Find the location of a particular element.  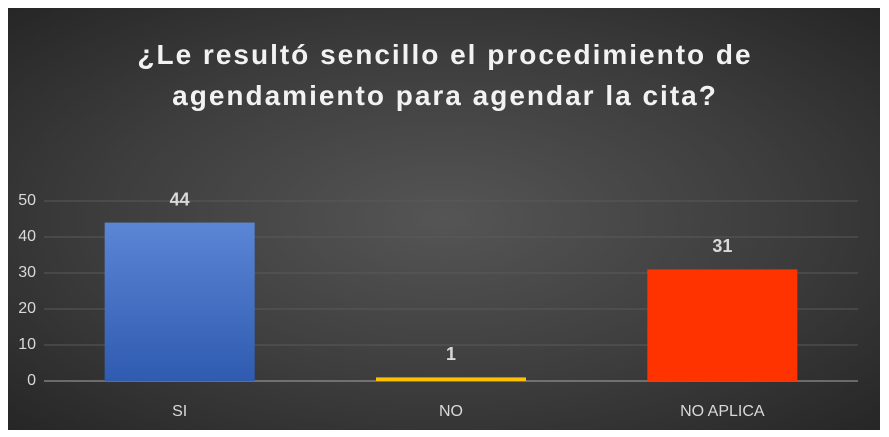

y-tick-label: 0 is located at coordinates (31, 380).